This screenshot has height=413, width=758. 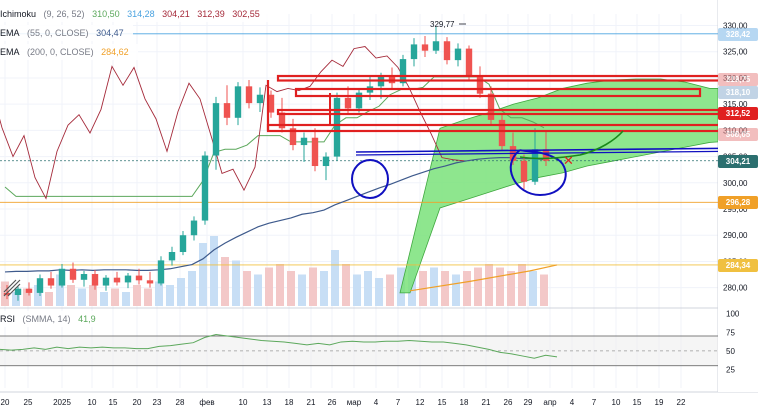 I want to click on price-tick-label: 295,00, so click(x=735, y=209).